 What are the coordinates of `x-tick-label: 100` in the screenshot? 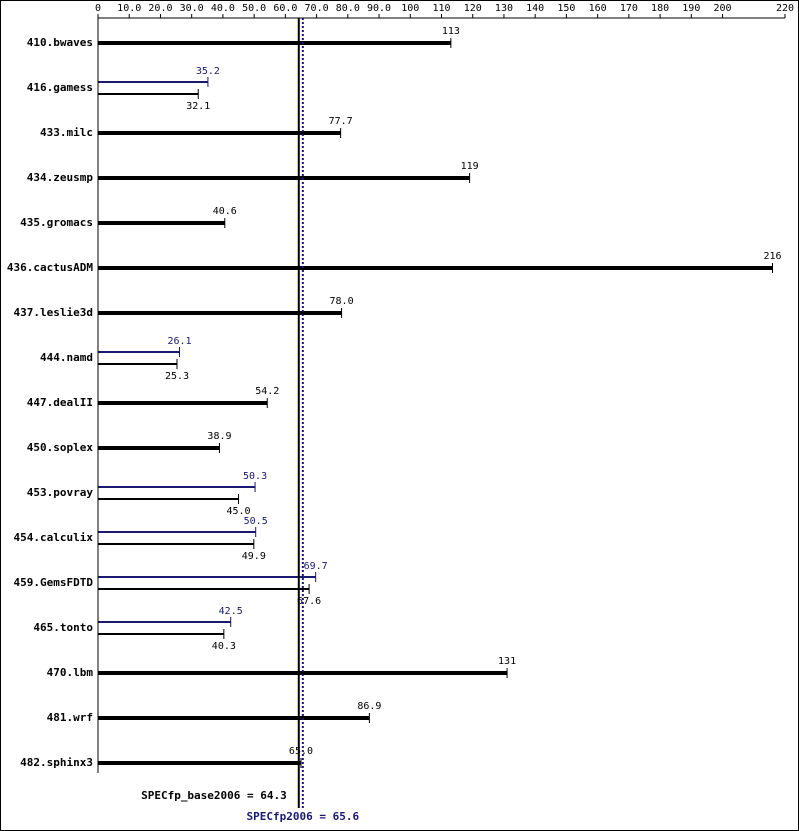 It's located at (410, 8).